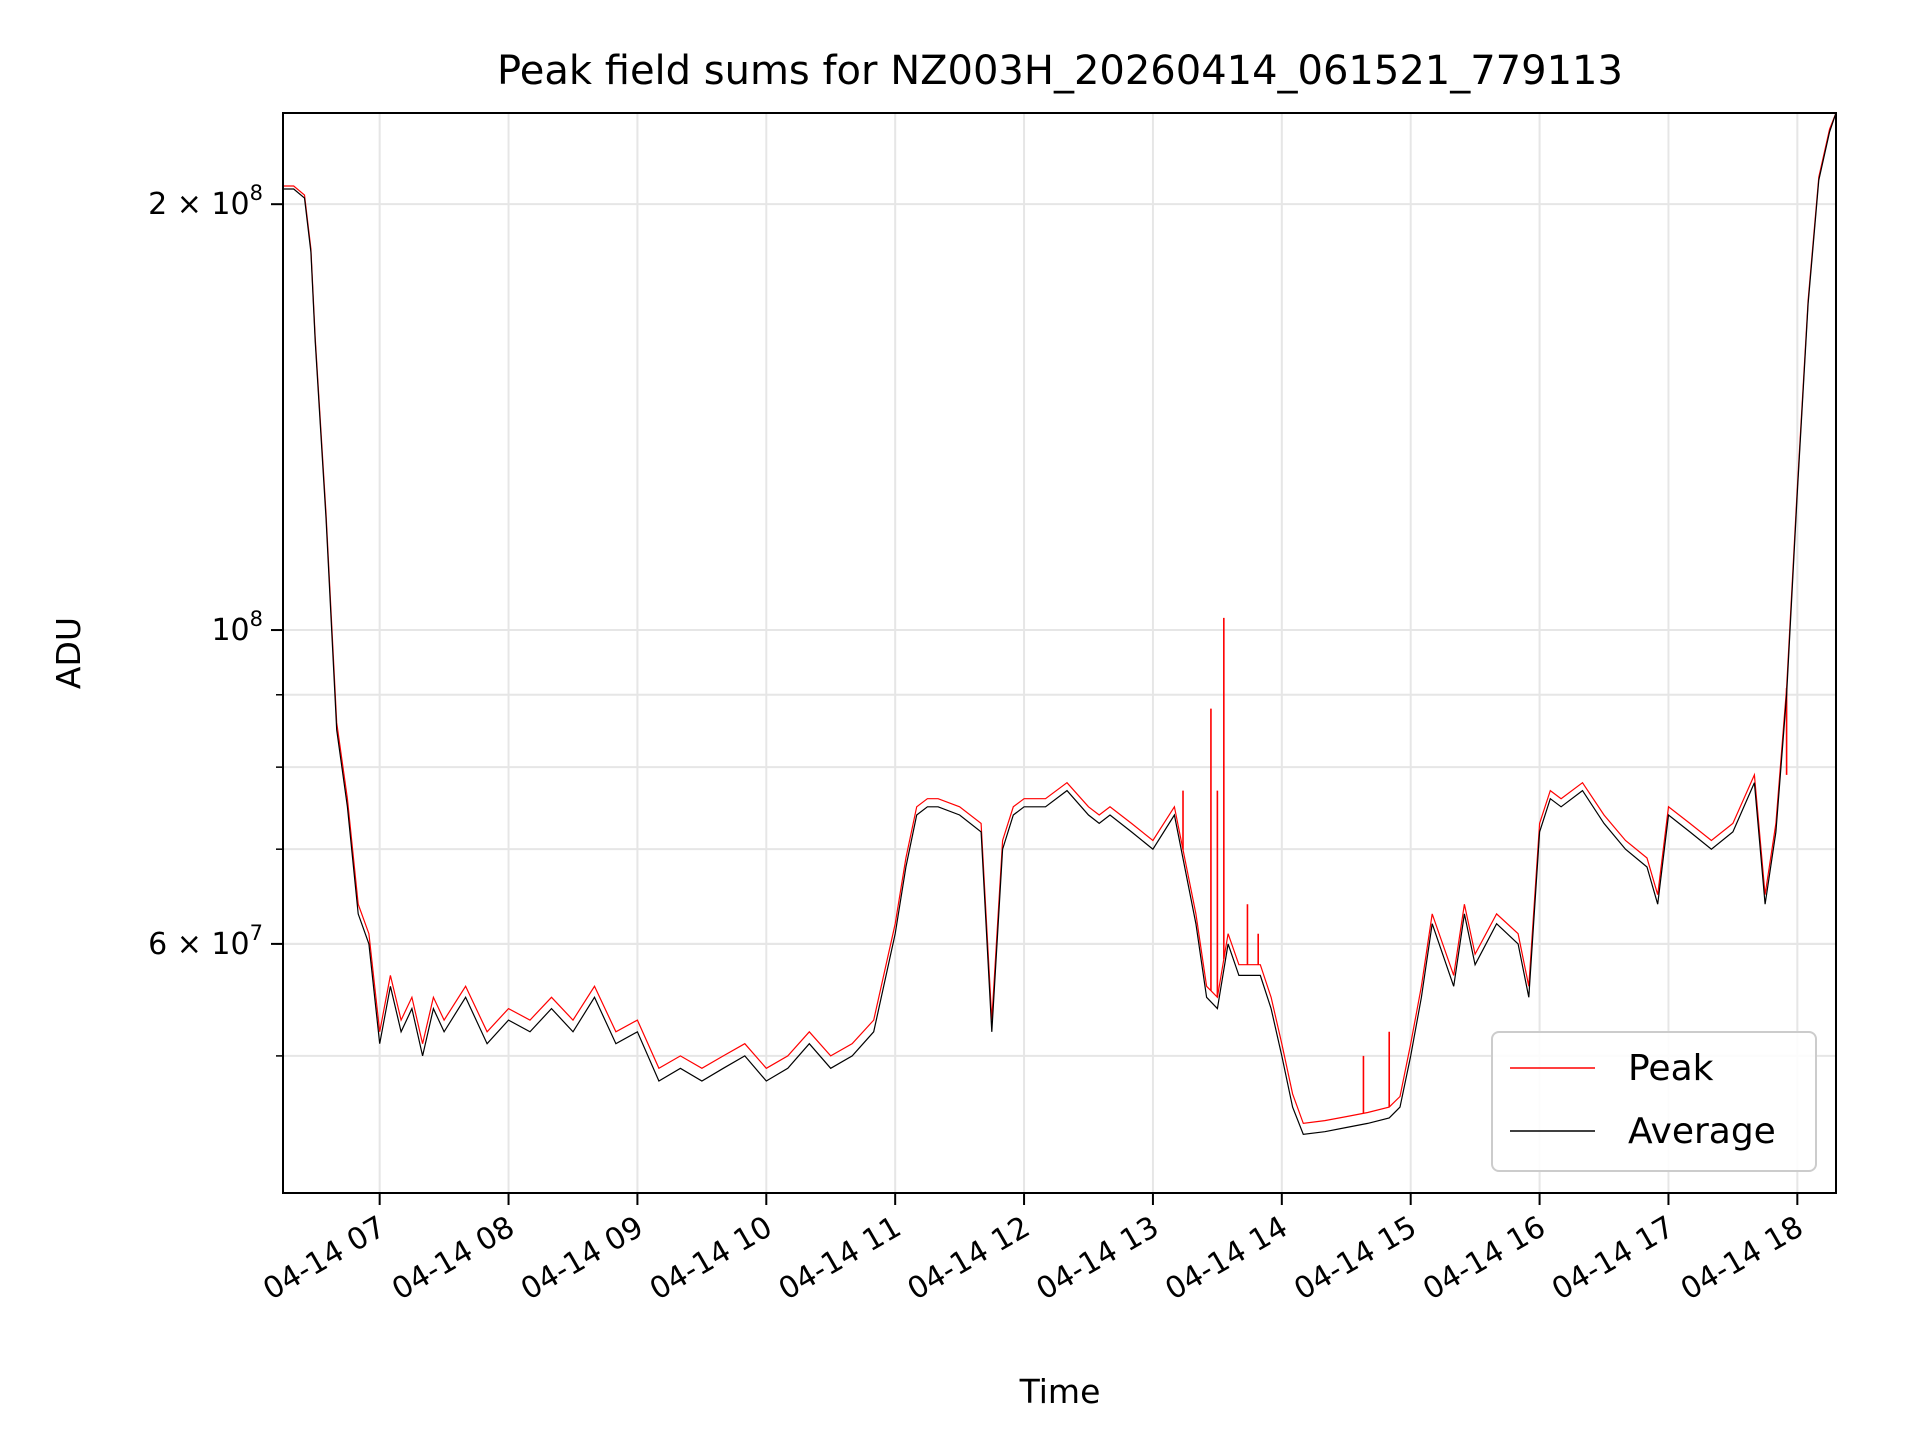 This screenshot has width=1920, height=1440. I want to click on x-tick-label: 04-14 17, so click(1613, 1259).